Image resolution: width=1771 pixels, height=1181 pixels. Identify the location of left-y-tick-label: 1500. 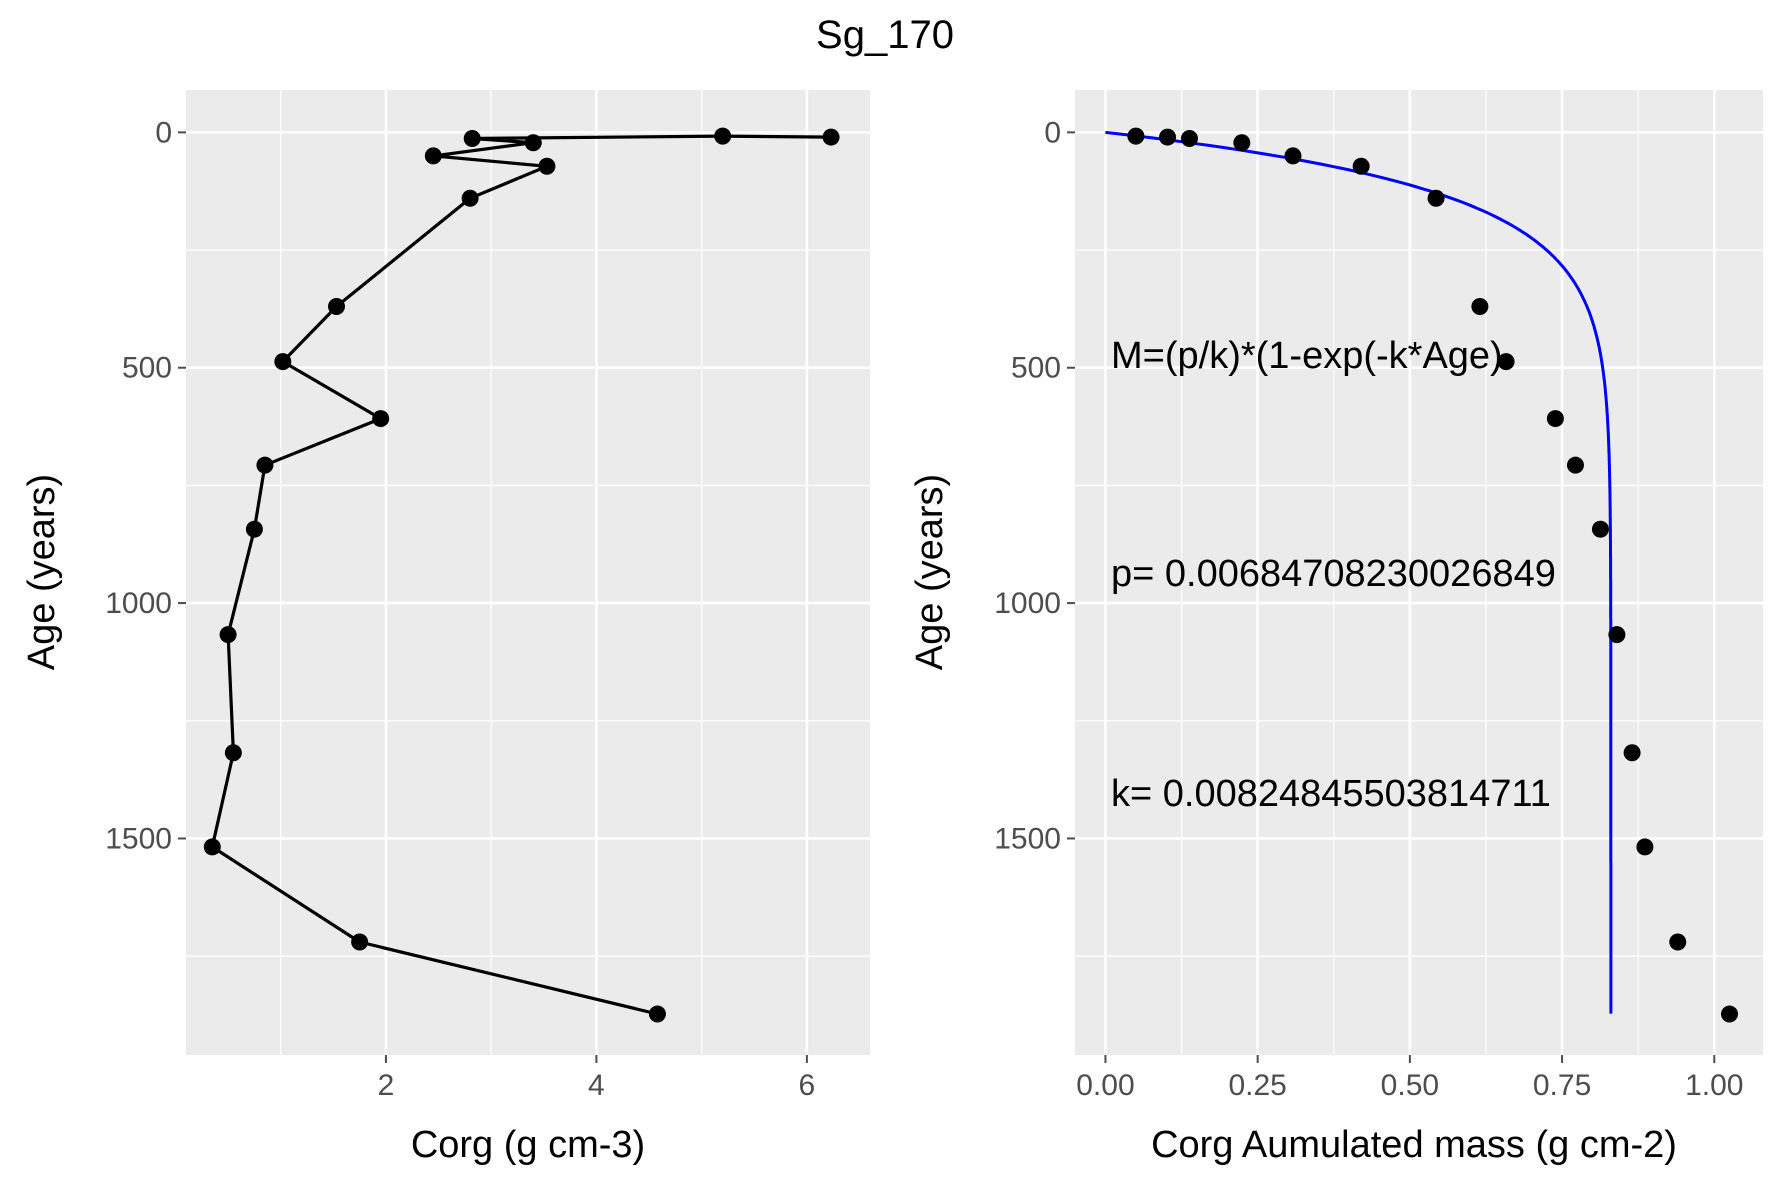
(138, 838).